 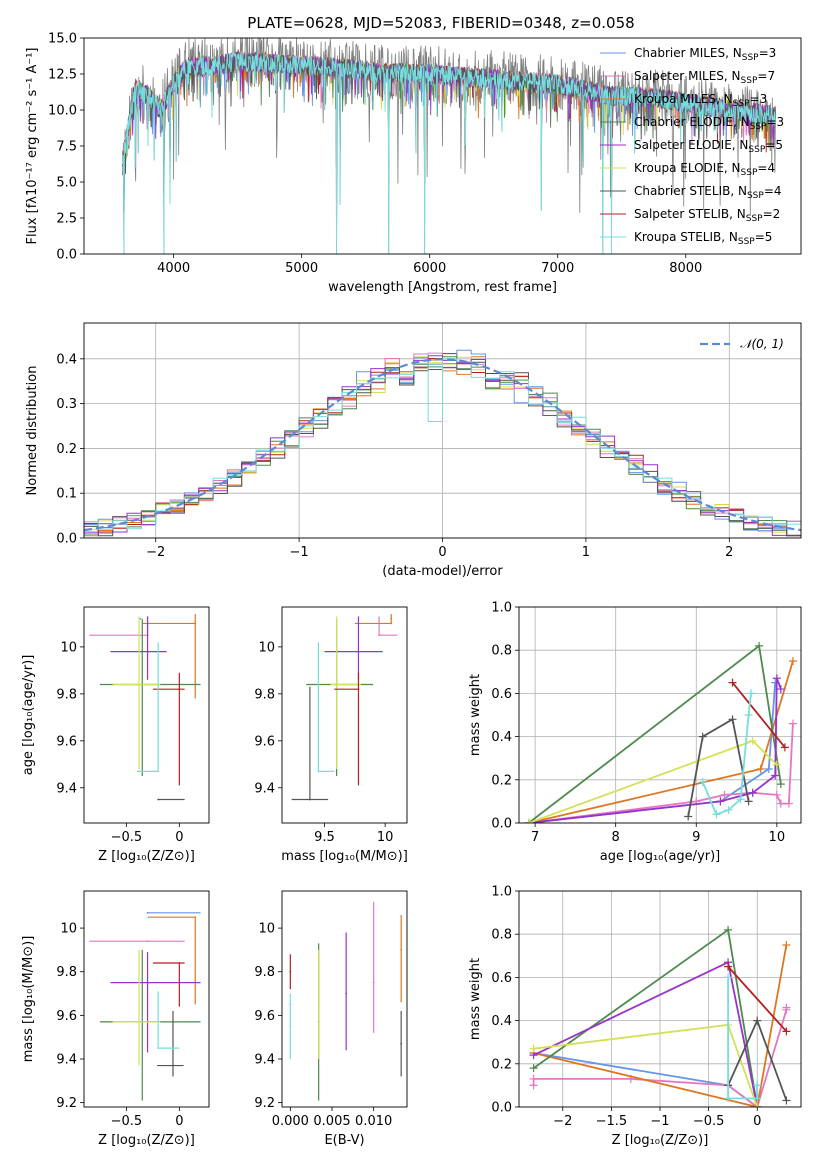 I want to click on chart-mass-vs-ebv: 0.000 0.005 0.010 9.2 9.4 9.6 9.8 10 E(B-V), so click(x=331, y=1019).